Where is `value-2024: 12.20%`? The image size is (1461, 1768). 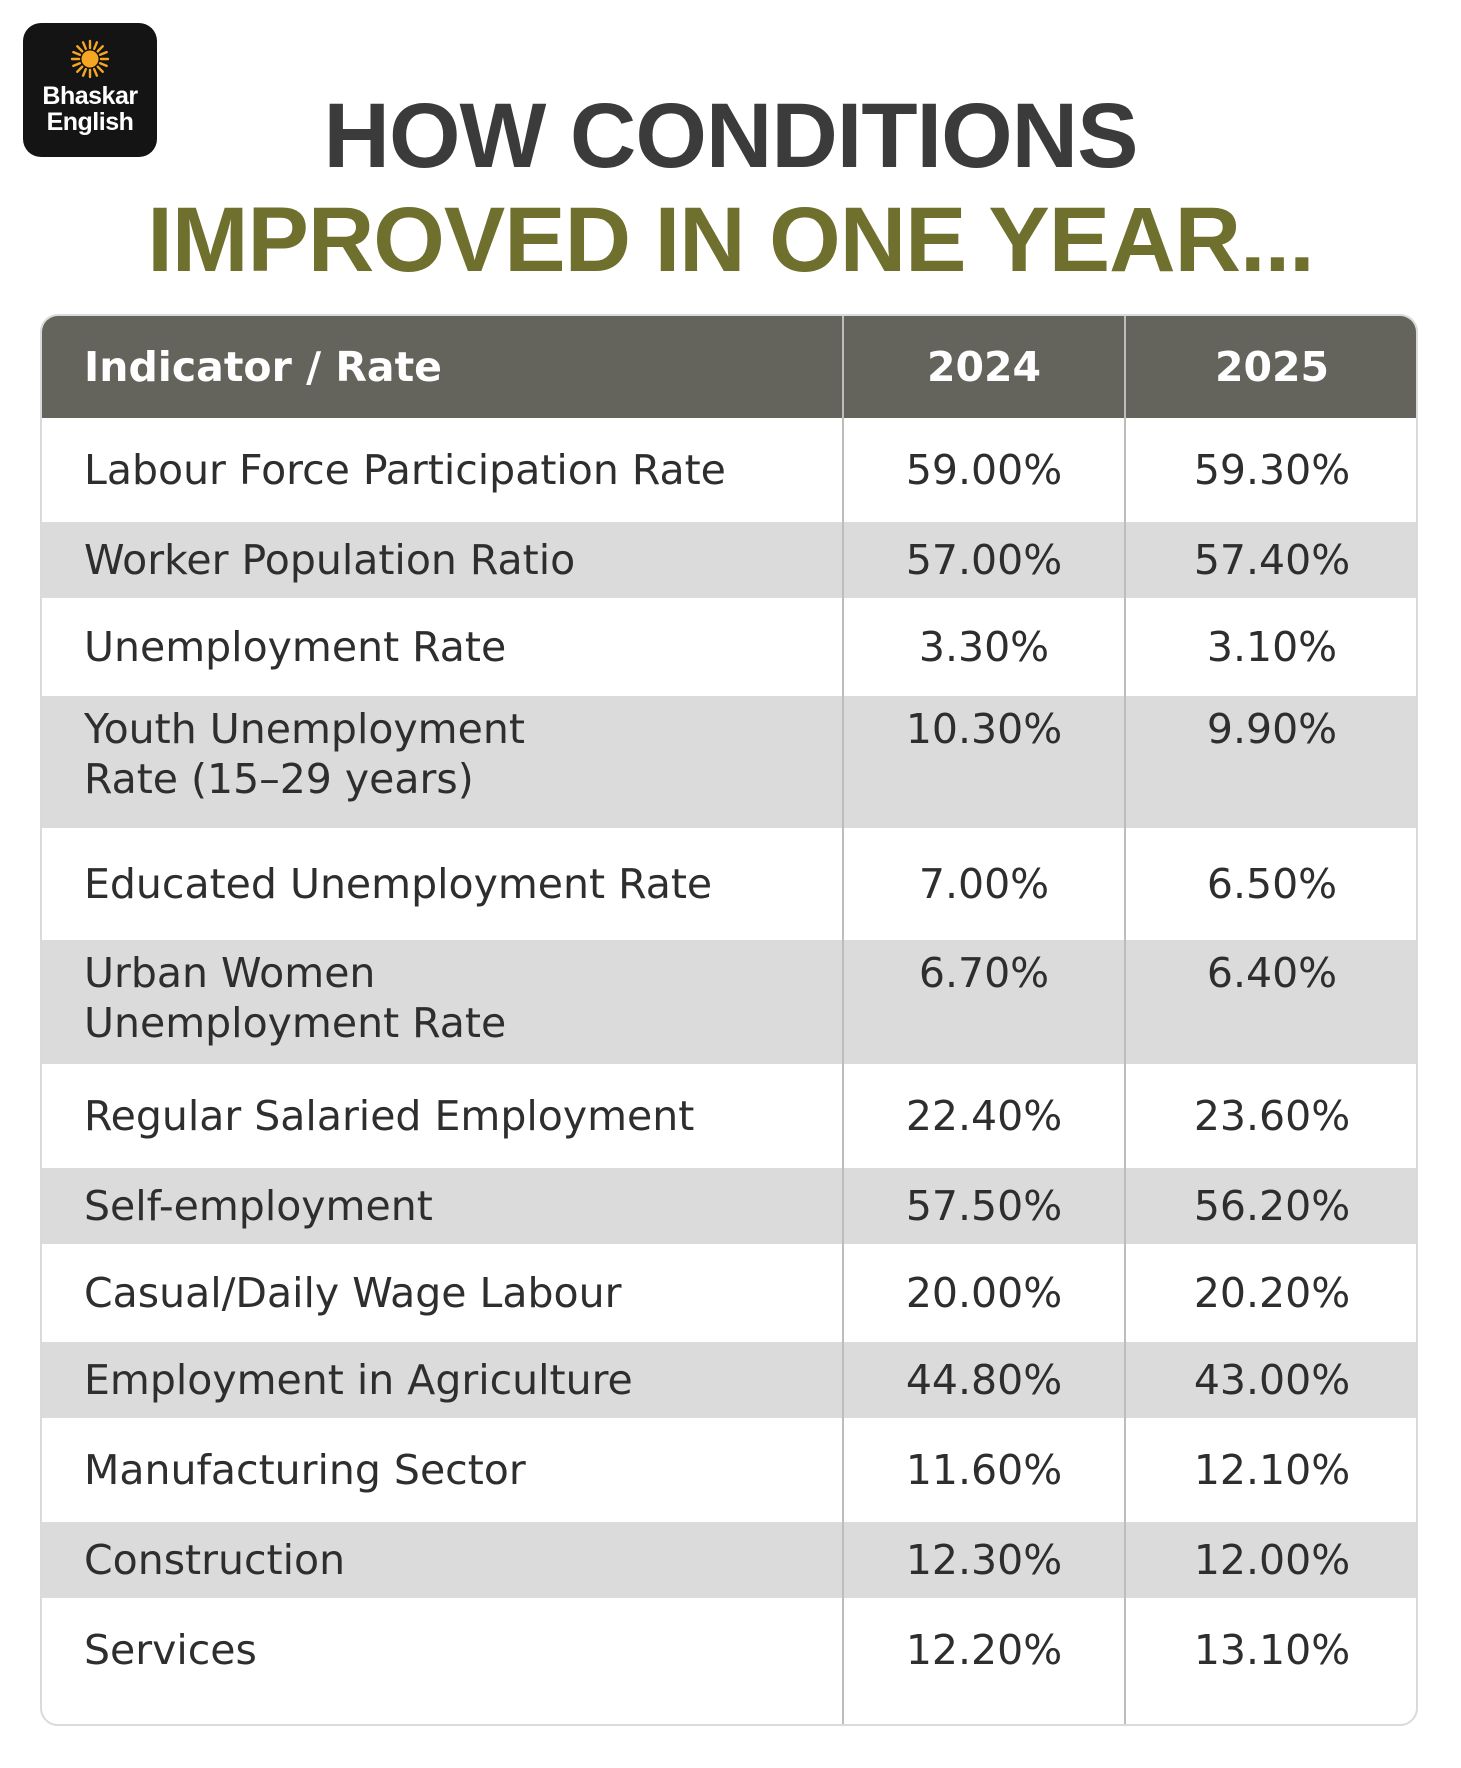 value-2024: 12.20% is located at coordinates (984, 1650).